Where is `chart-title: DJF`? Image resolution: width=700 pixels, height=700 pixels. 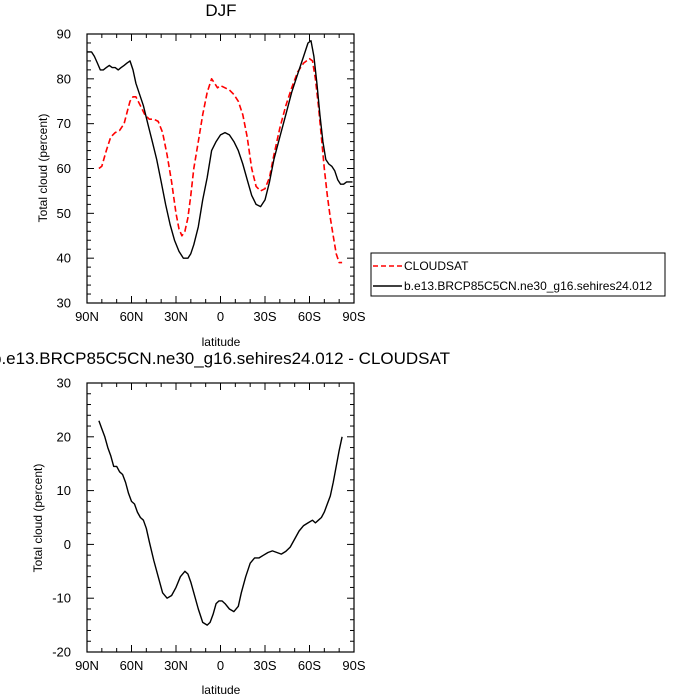 chart-title: DJF is located at coordinates (220, 10).